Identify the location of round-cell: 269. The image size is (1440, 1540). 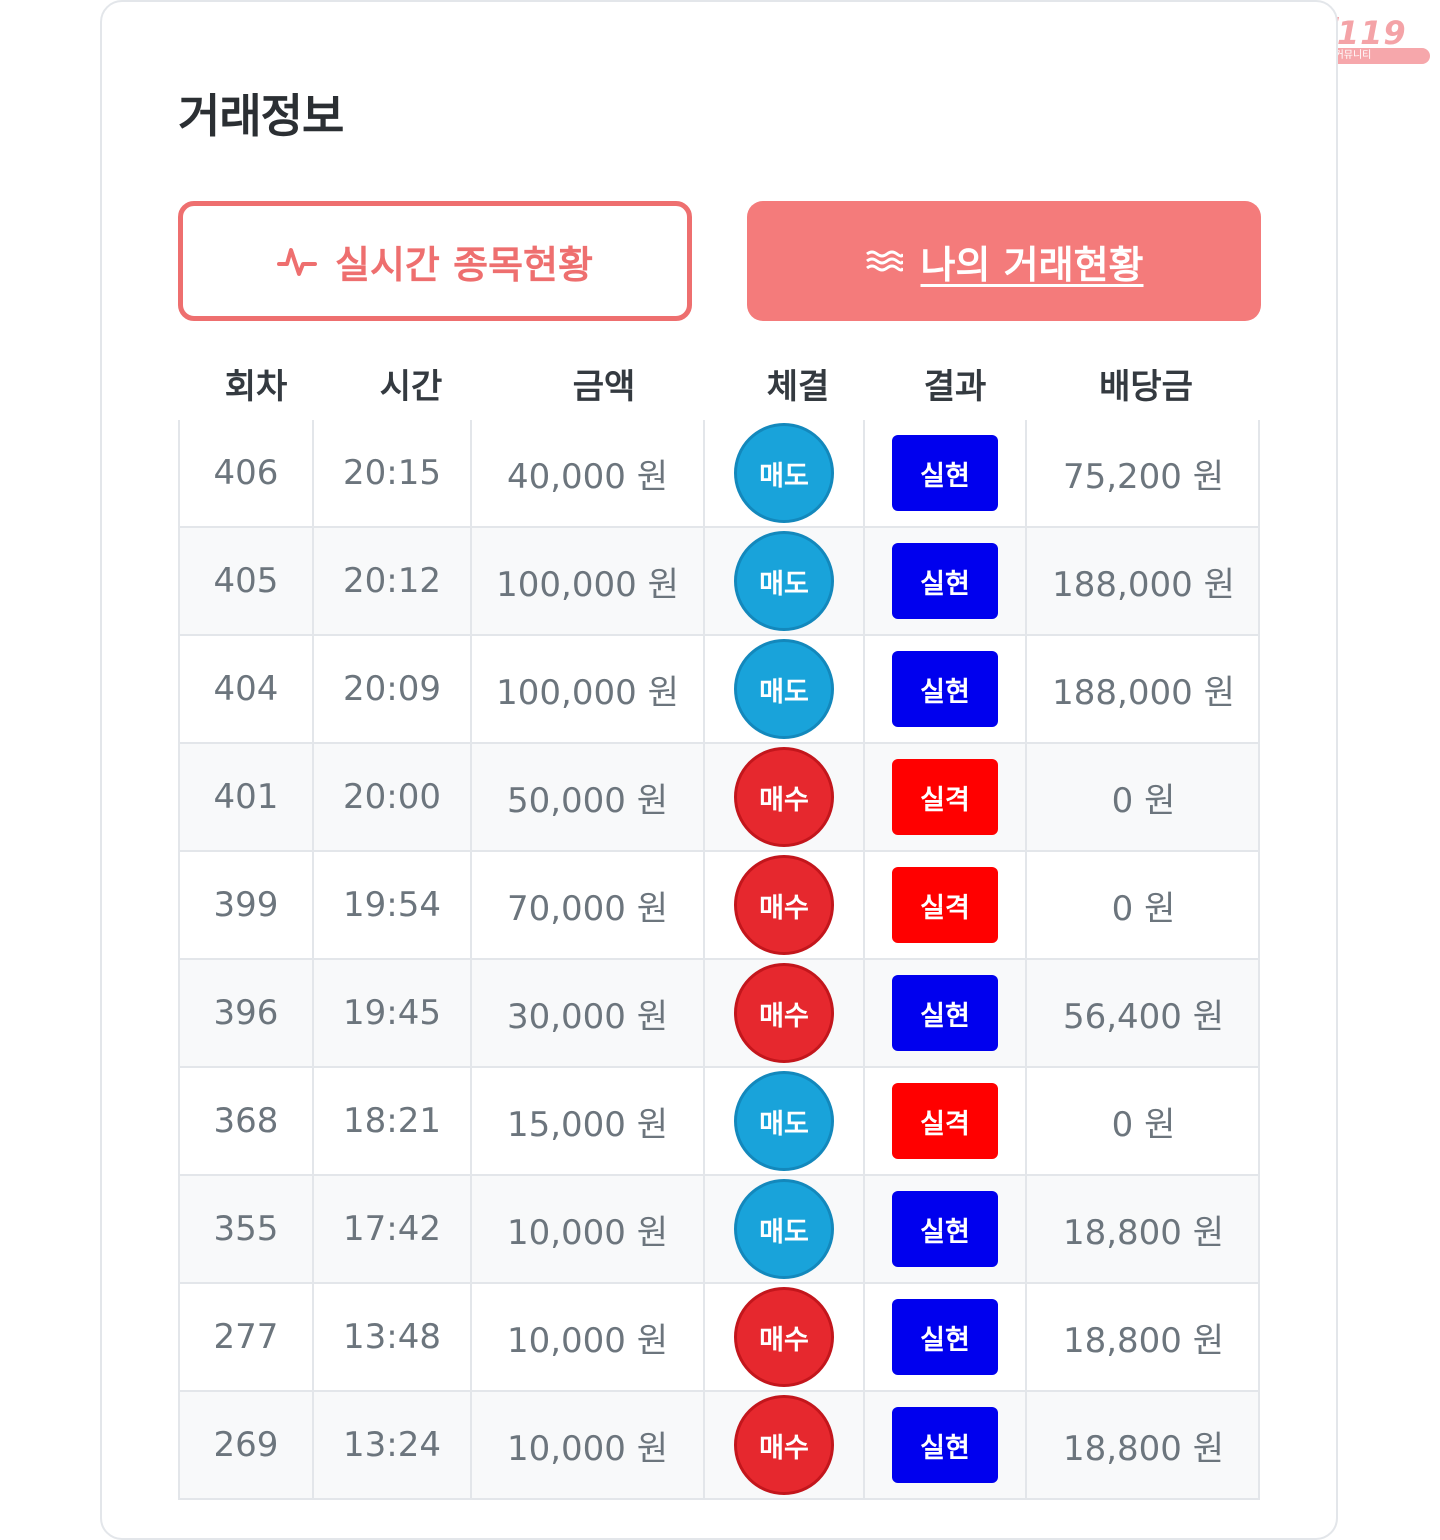
(247, 1445).